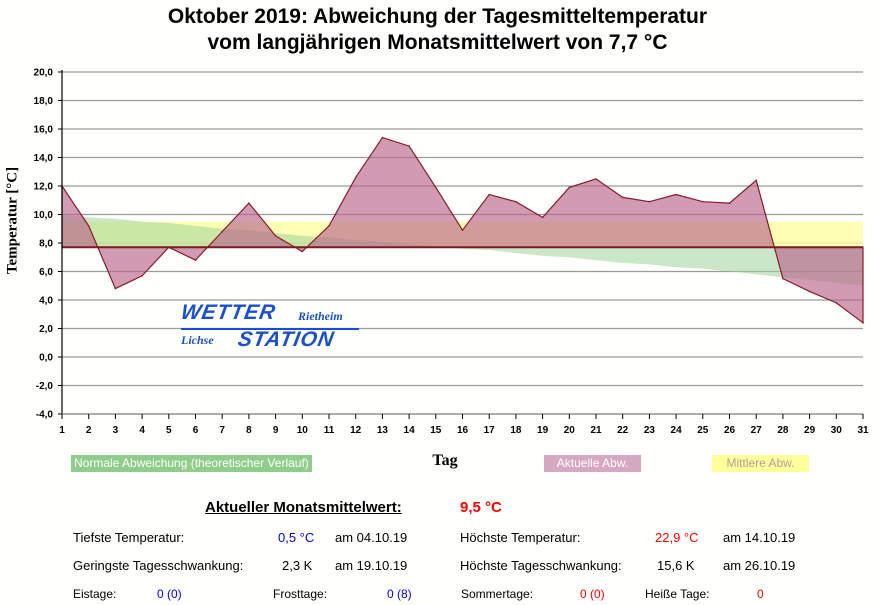 This screenshot has height=605, width=875. What do you see at coordinates (783, 430) in the screenshot?
I see `x-tick-label: 28` at bounding box center [783, 430].